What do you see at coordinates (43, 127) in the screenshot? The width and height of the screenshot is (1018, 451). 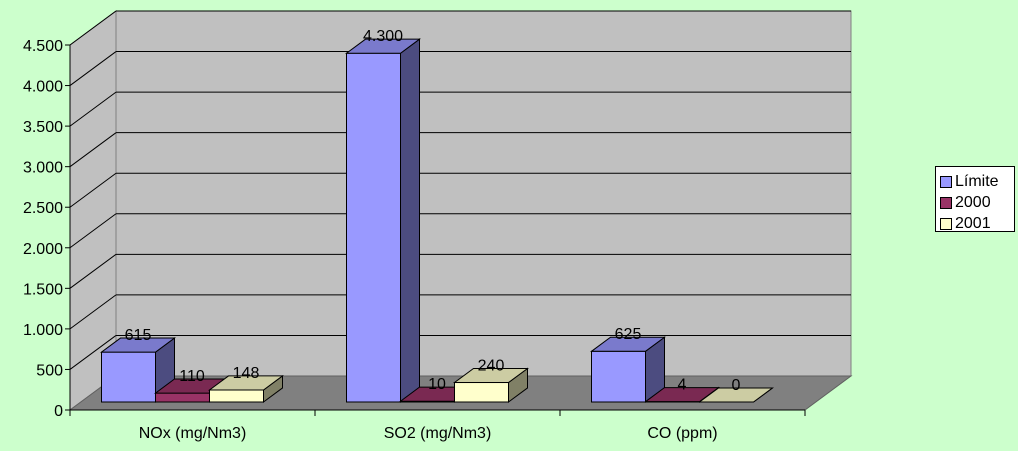 I see `y-tick-label: 3.500` at bounding box center [43, 127].